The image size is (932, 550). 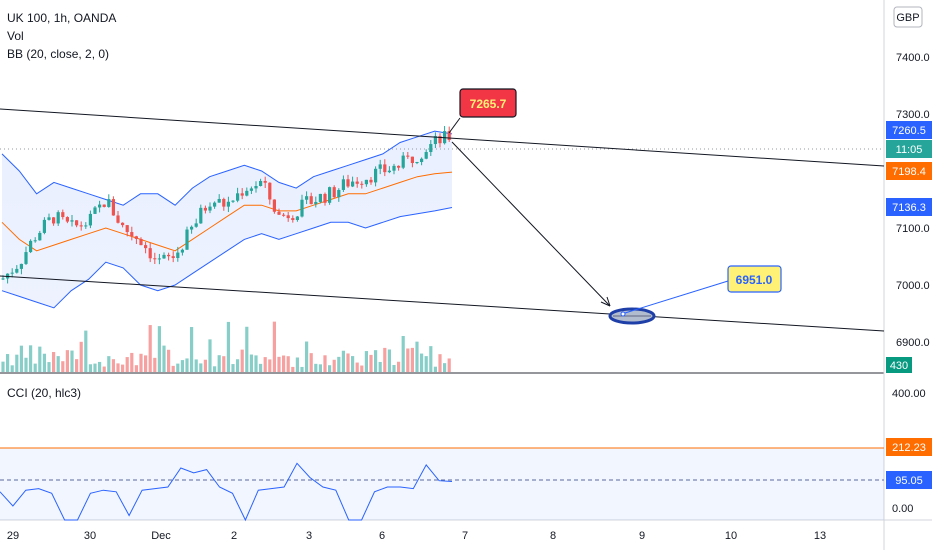 I want to click on bb-basis-value: 7198.4, so click(x=909, y=172).